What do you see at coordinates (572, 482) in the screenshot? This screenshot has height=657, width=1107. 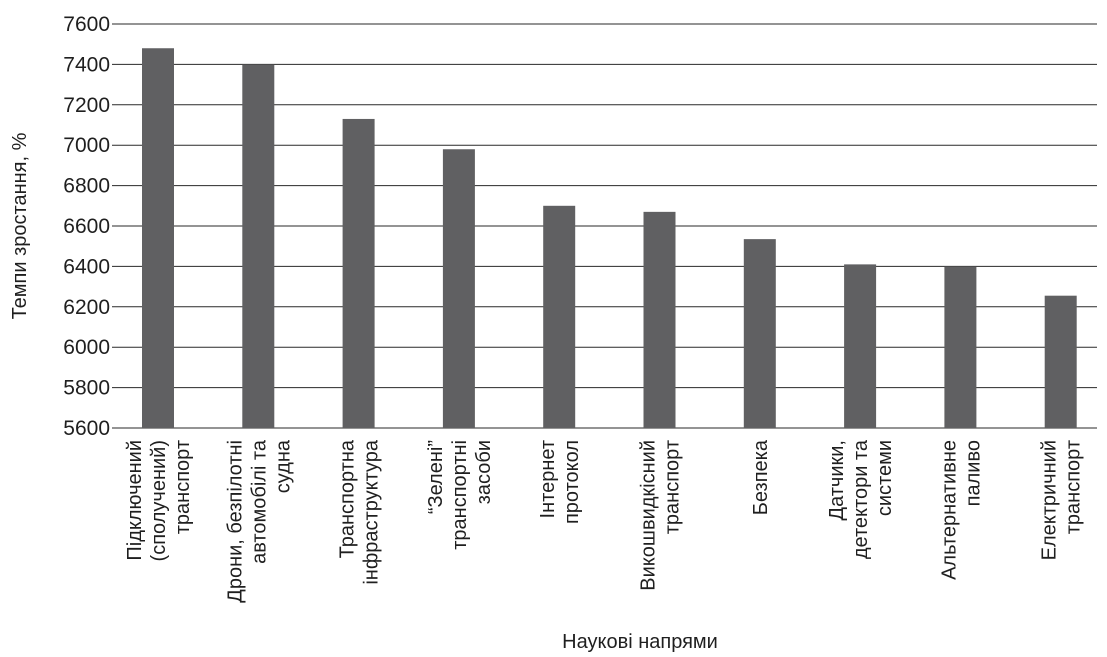 I see `x-category-label-line: протокол` at bounding box center [572, 482].